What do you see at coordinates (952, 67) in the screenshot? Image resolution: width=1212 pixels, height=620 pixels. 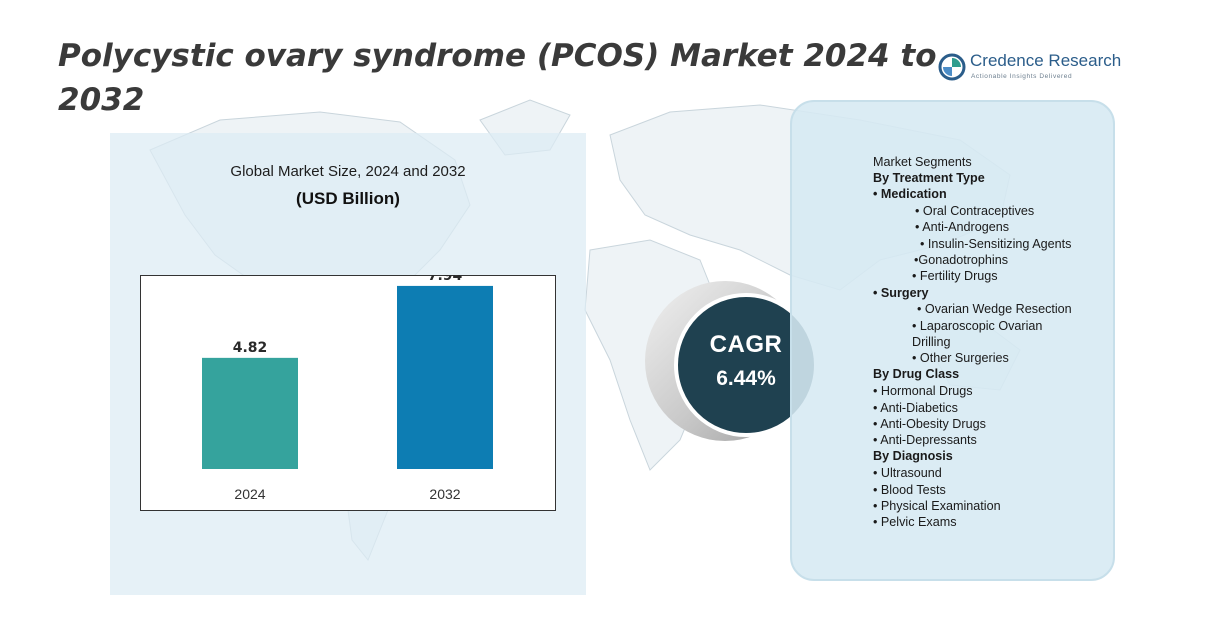 I see `logo-mark-icon` at bounding box center [952, 67].